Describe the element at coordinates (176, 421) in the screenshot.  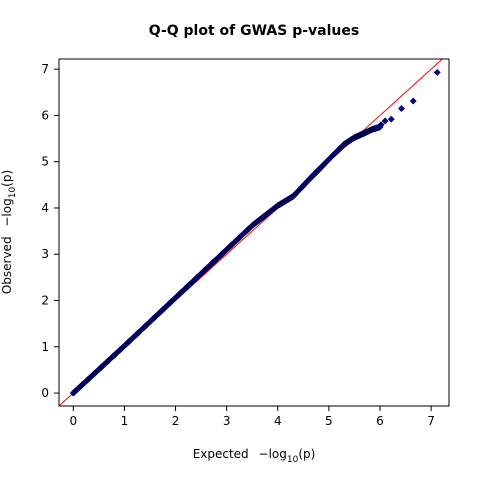
I see `x-tick-label: 2` at that location.